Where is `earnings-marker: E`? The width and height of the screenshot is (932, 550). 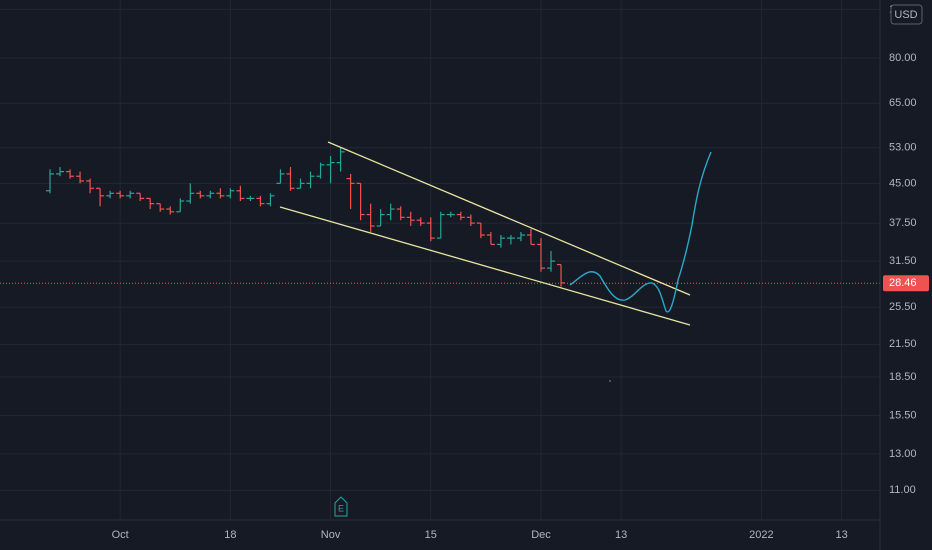 earnings-marker: E is located at coordinates (341, 506).